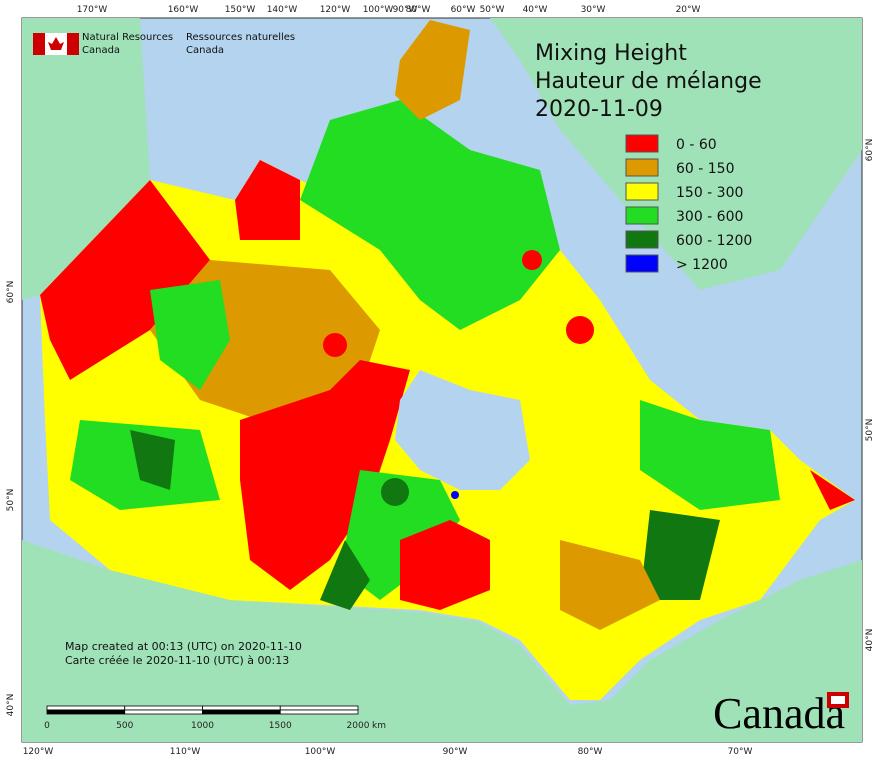 The image size is (880, 760). Describe the element at coordinates (462, 430) in the screenshot. I see `hudson-bay` at that location.